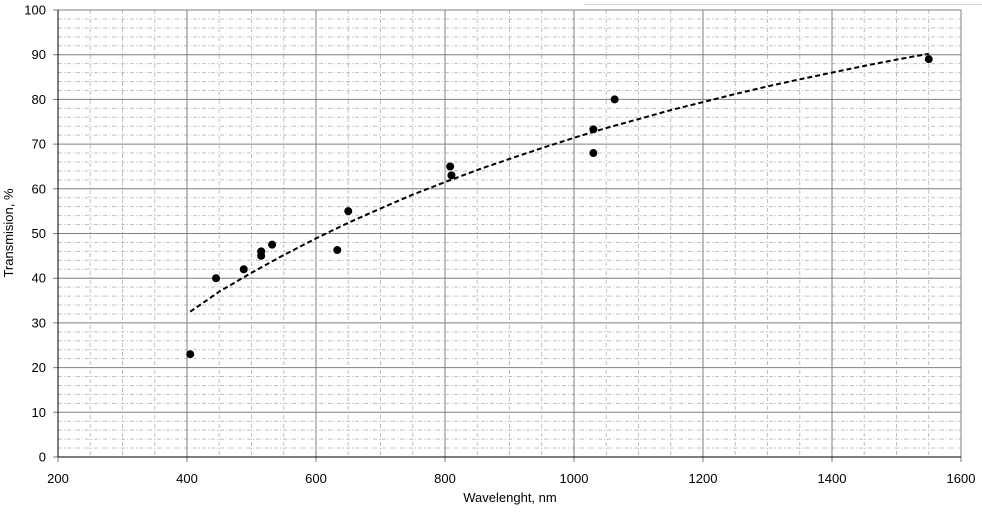  I want to click on x-tick-label: 1000, so click(574, 478).